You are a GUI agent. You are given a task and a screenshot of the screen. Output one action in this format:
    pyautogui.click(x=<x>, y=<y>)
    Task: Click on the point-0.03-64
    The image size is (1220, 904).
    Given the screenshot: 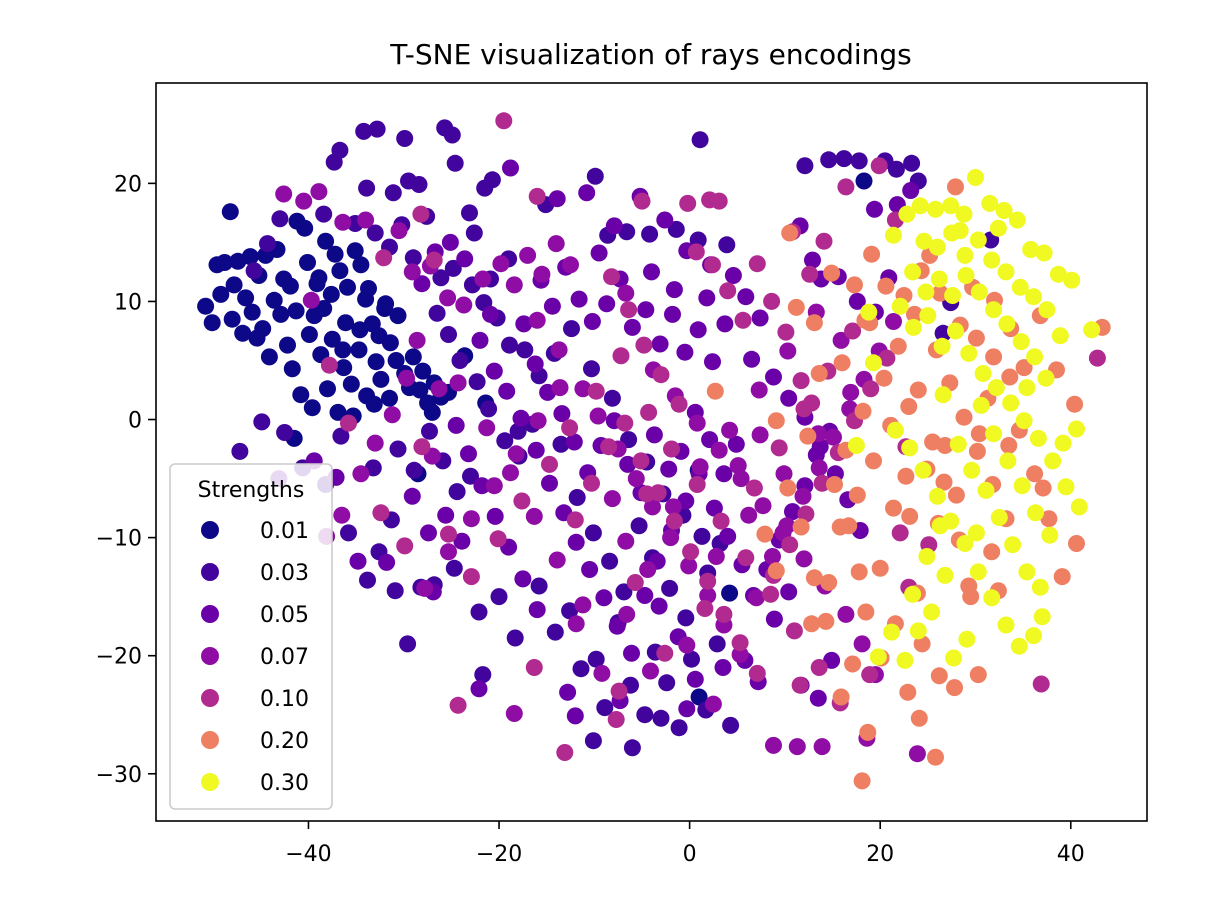 What is the action you would take?
    pyautogui.click(x=717, y=644)
    